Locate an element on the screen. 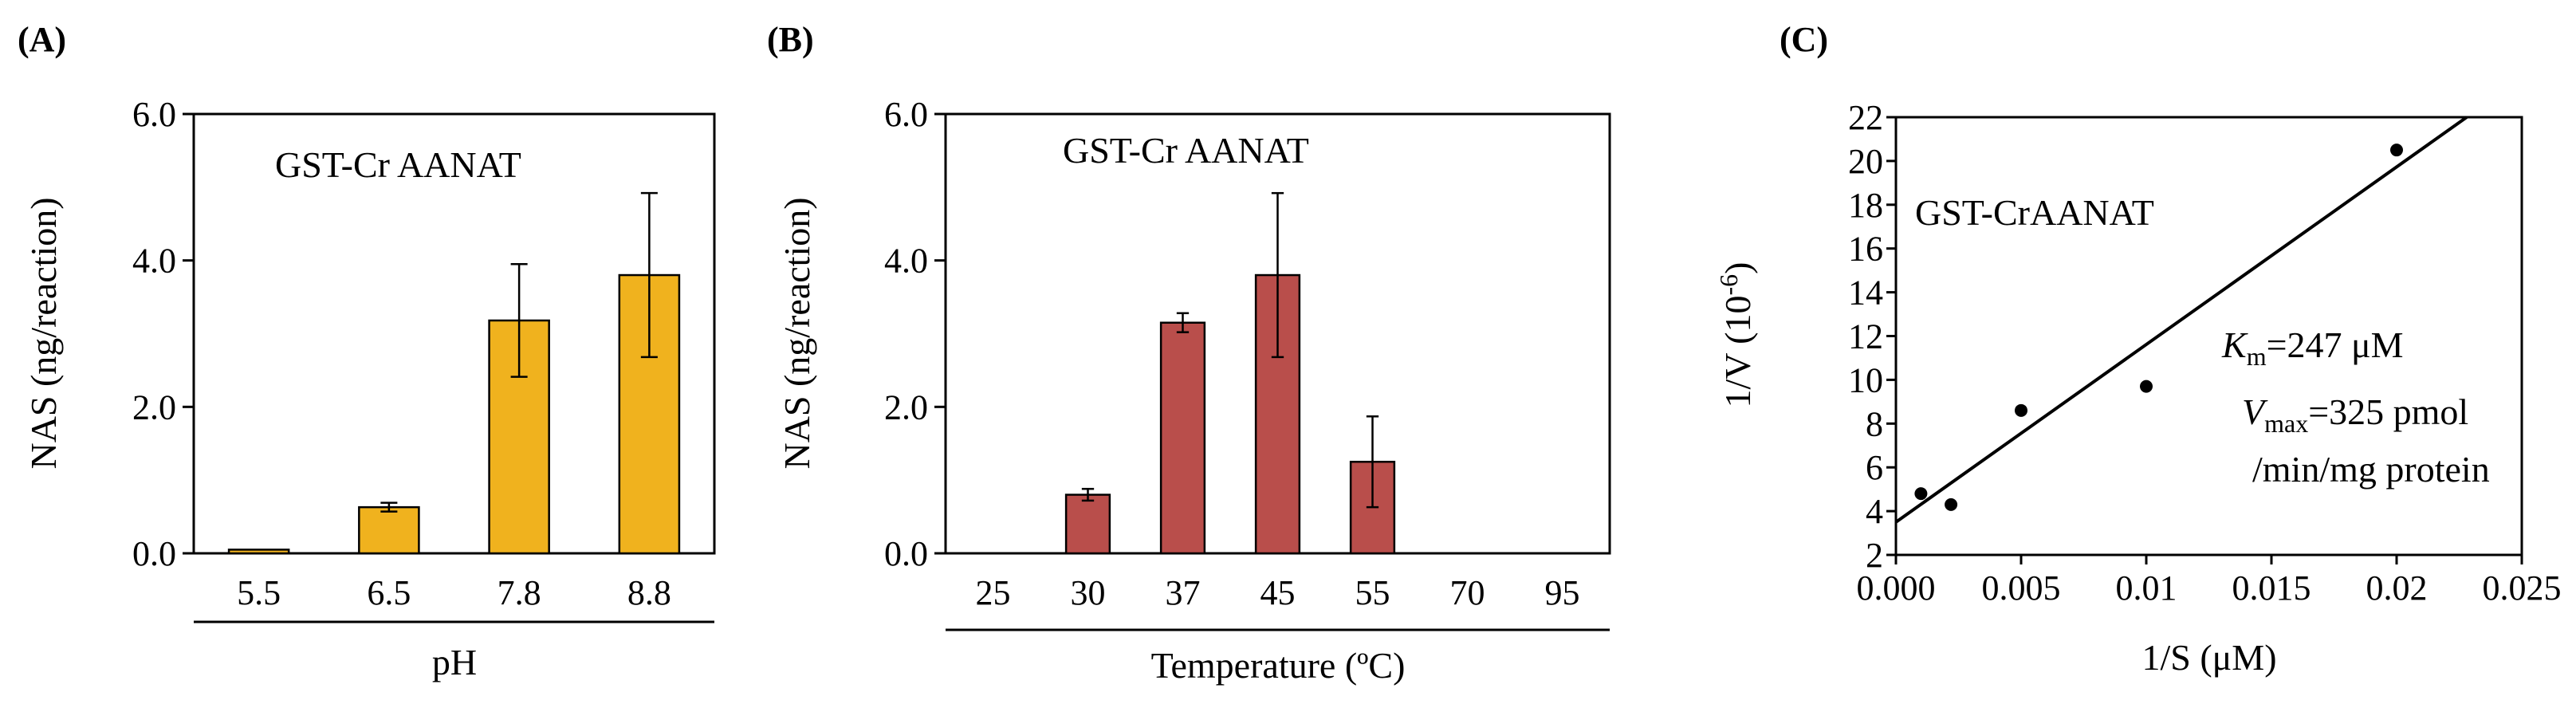 The width and height of the screenshot is (2576, 704). panel-c-y-tick-label: 16 is located at coordinates (1865, 249).